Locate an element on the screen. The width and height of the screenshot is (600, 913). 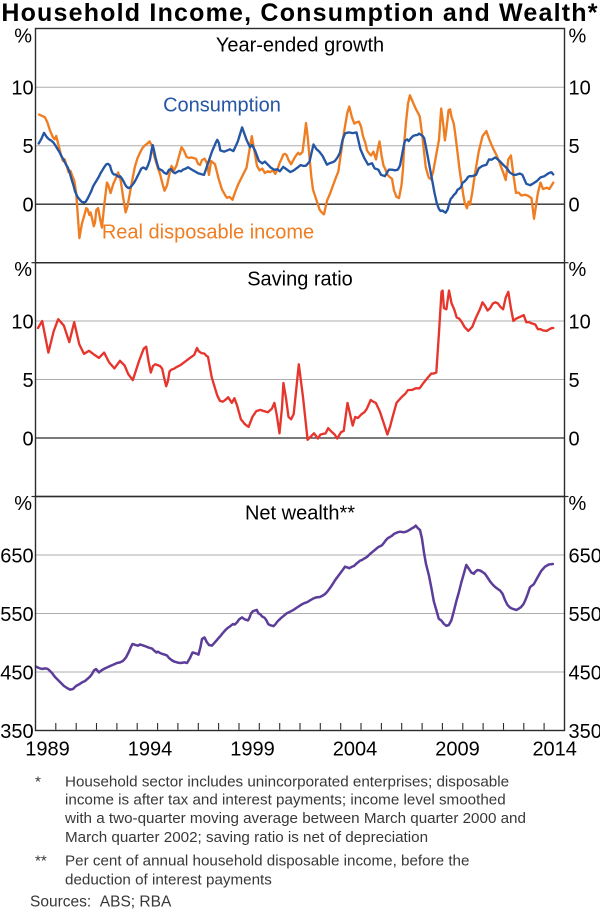
svg-text: Year-ended growth is located at coordinates (300, 46).